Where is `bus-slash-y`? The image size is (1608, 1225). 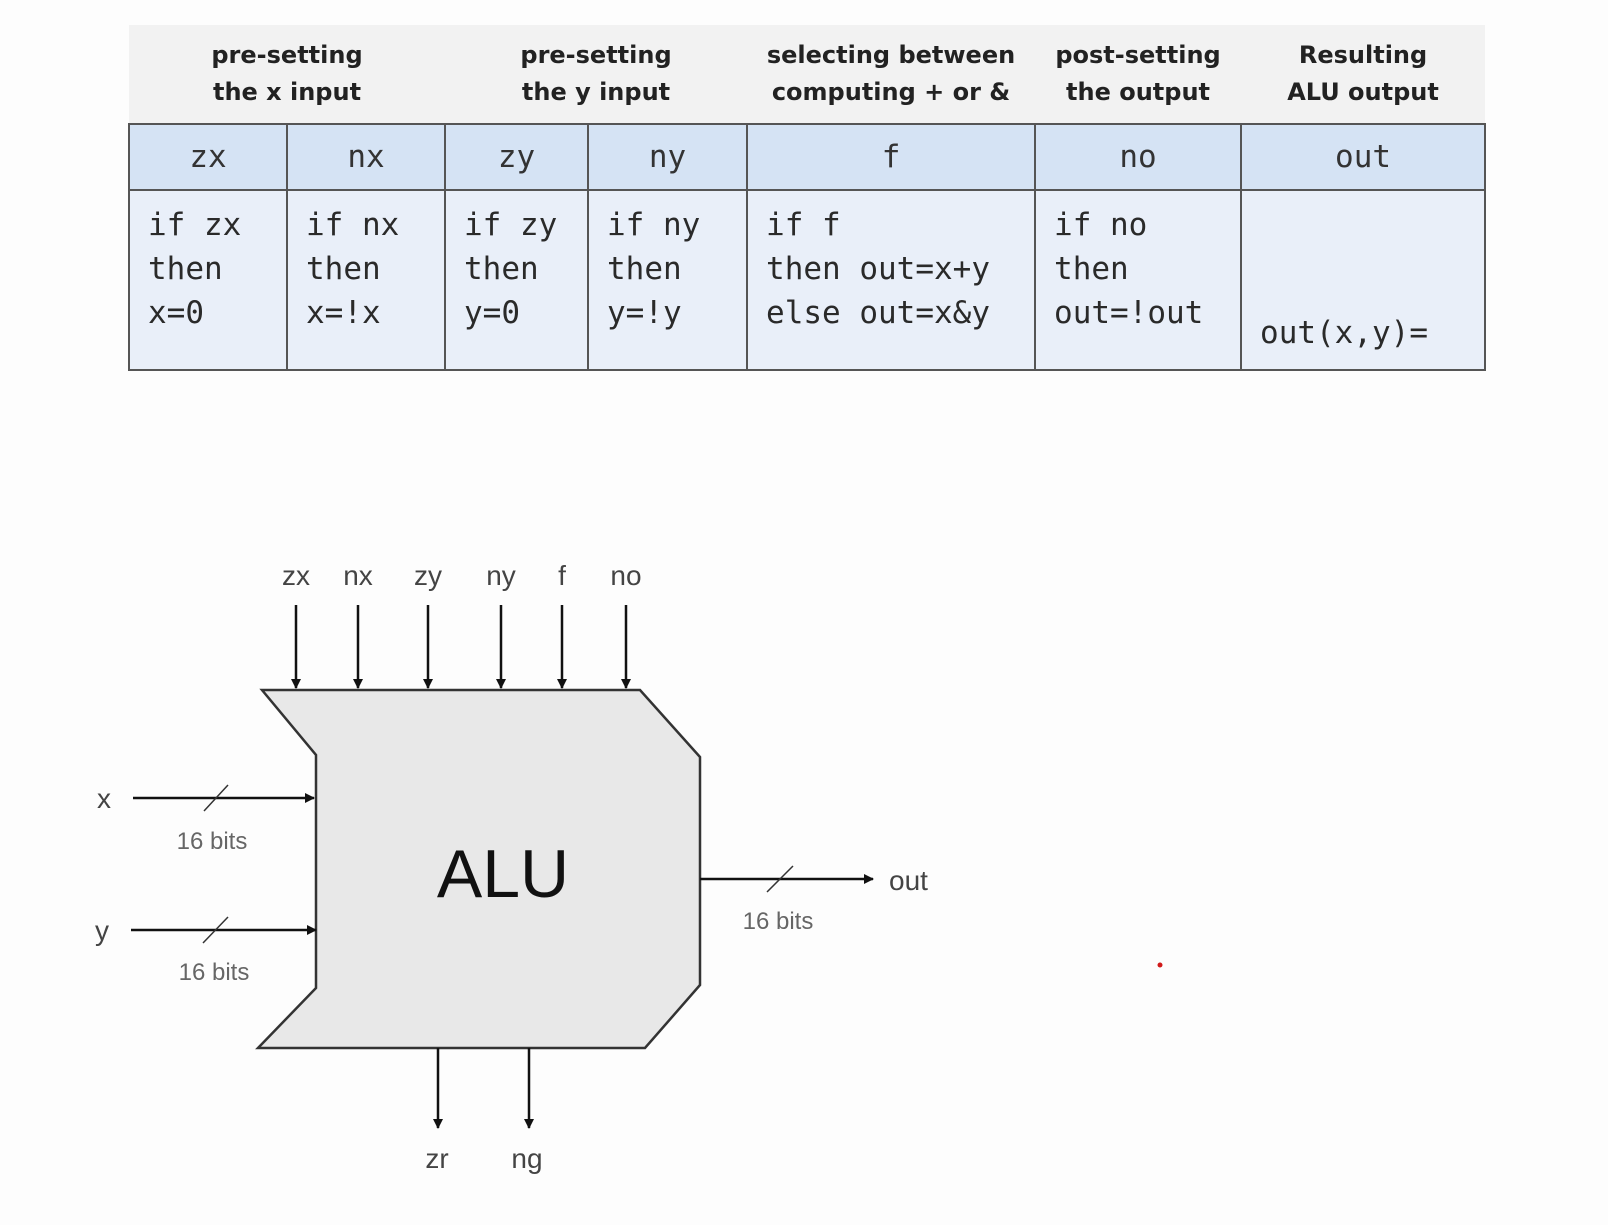
bus-slash-y is located at coordinates (215, 930).